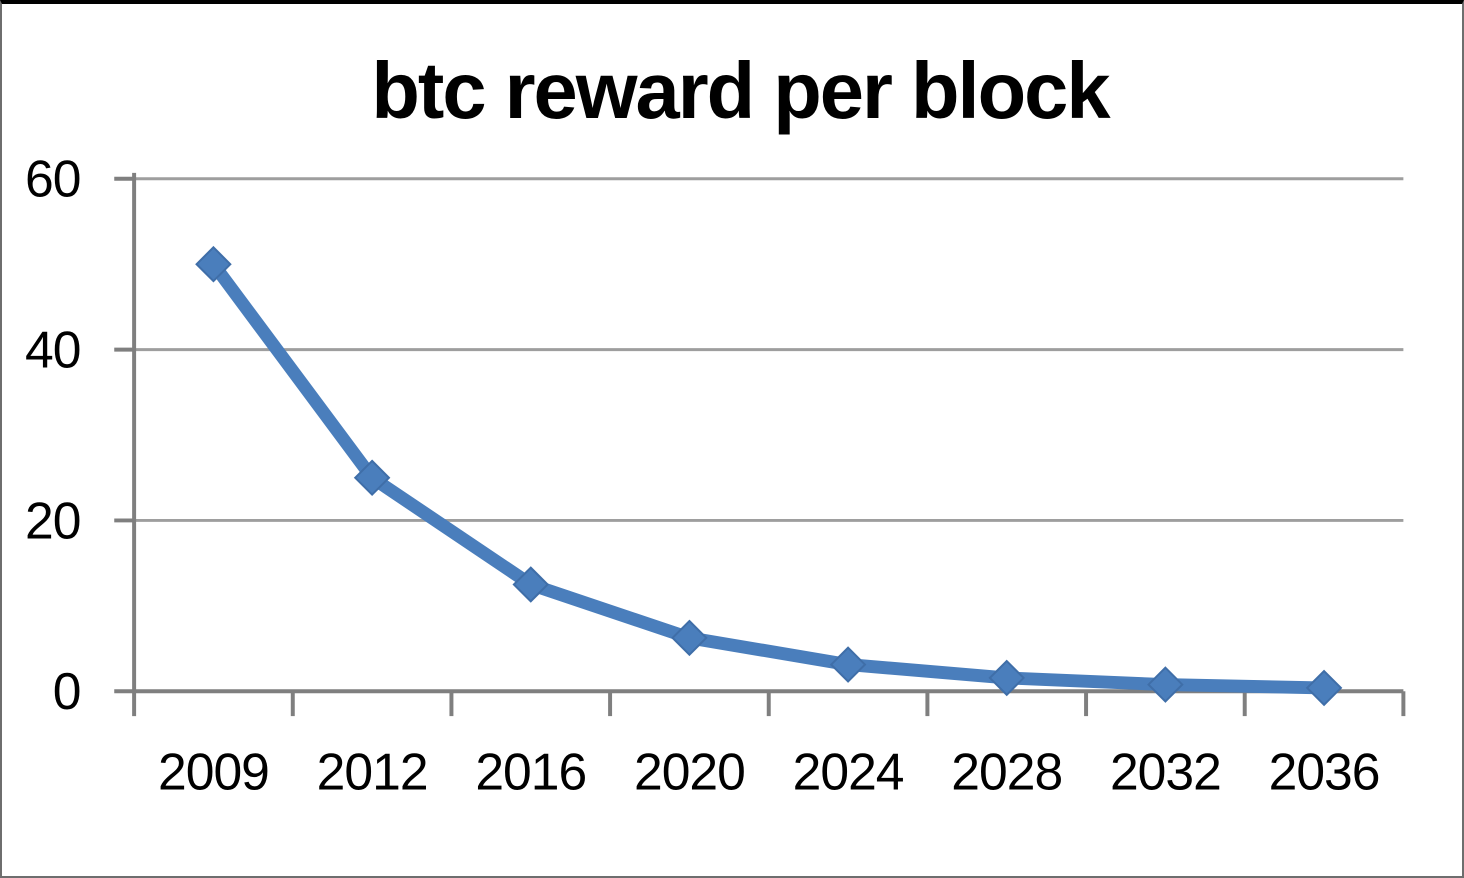  I want to click on x-tick-label: 2024, so click(848, 772).